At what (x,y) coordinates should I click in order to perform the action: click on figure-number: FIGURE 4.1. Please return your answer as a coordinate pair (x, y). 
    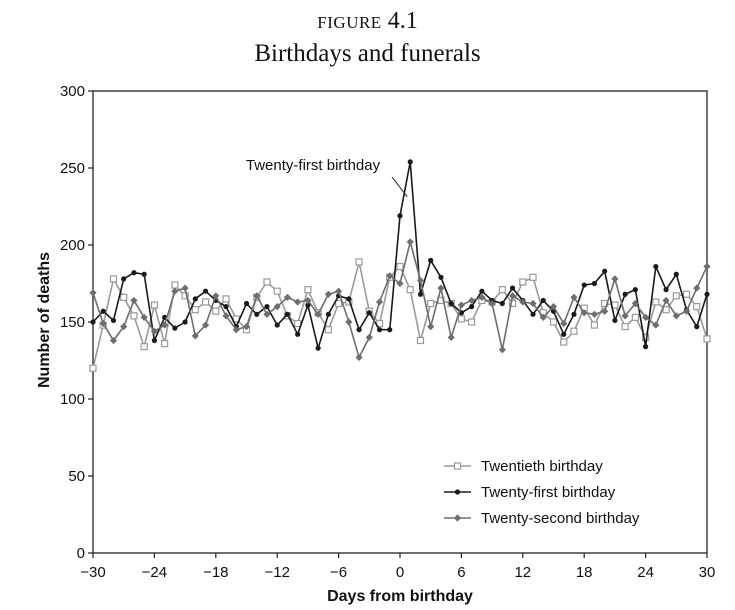
    Looking at the image, I should click on (367, 21).